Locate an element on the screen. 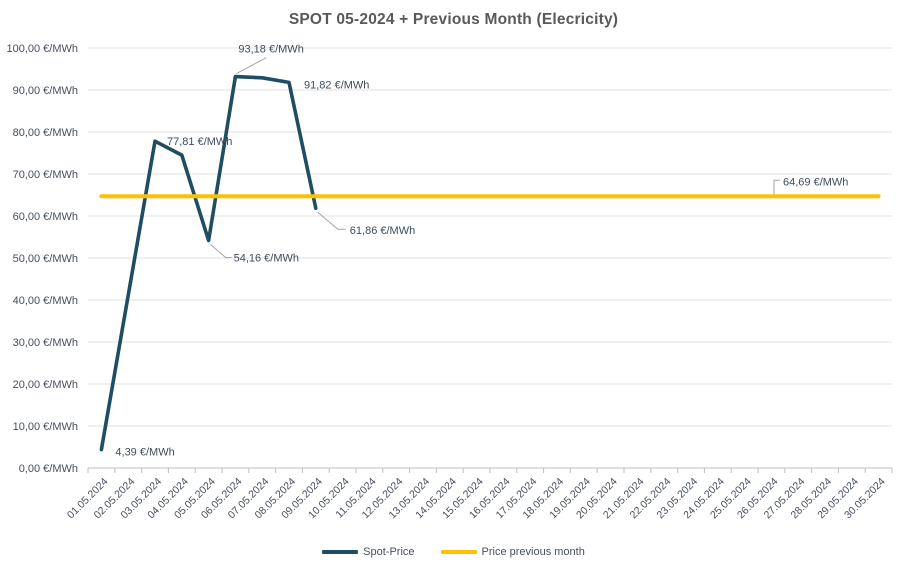 The height and width of the screenshot is (567, 907). legend-item-spot-price: Spot-Price is located at coordinates (368, 552).